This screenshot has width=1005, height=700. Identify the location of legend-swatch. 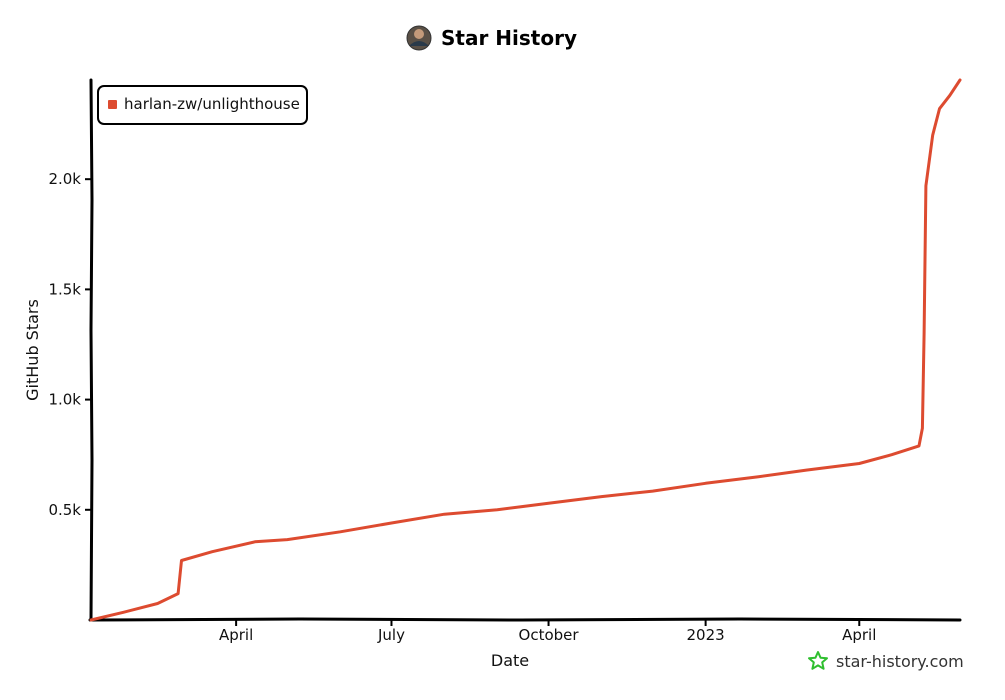
(112, 104).